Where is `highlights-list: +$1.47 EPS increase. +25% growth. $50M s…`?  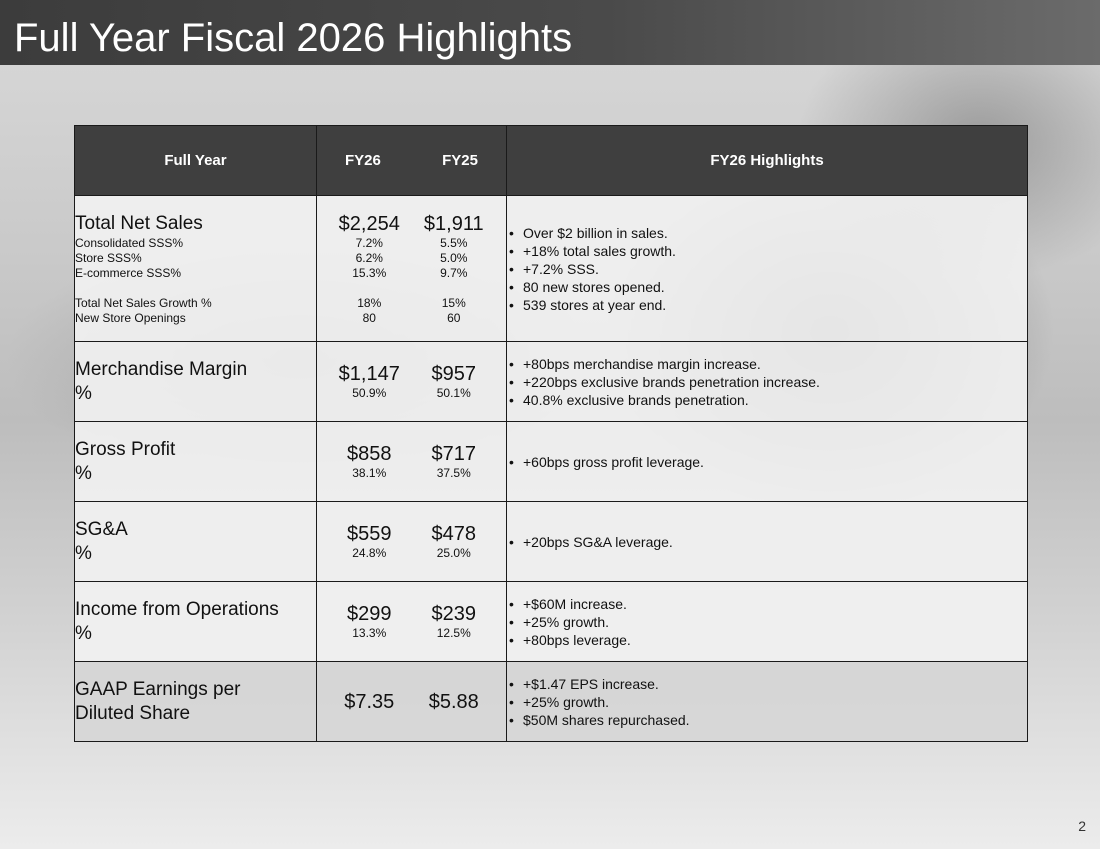 highlights-list: +$1.47 EPS increase. +25% growth. $50M s… is located at coordinates (767, 702).